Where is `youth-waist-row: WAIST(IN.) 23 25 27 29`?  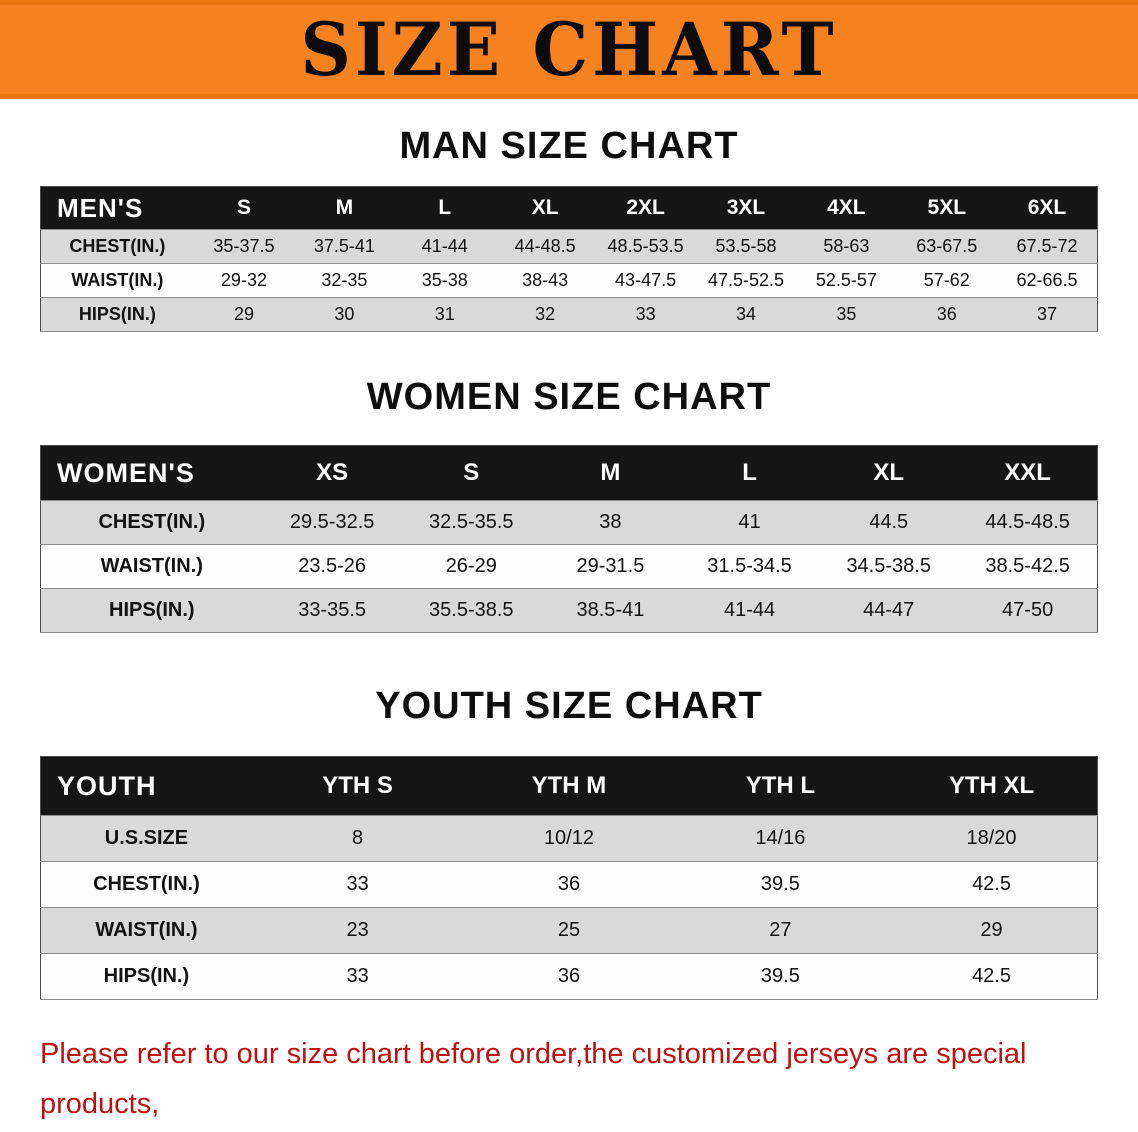 youth-waist-row: WAIST(IN.) 23 25 27 29 is located at coordinates (569, 930).